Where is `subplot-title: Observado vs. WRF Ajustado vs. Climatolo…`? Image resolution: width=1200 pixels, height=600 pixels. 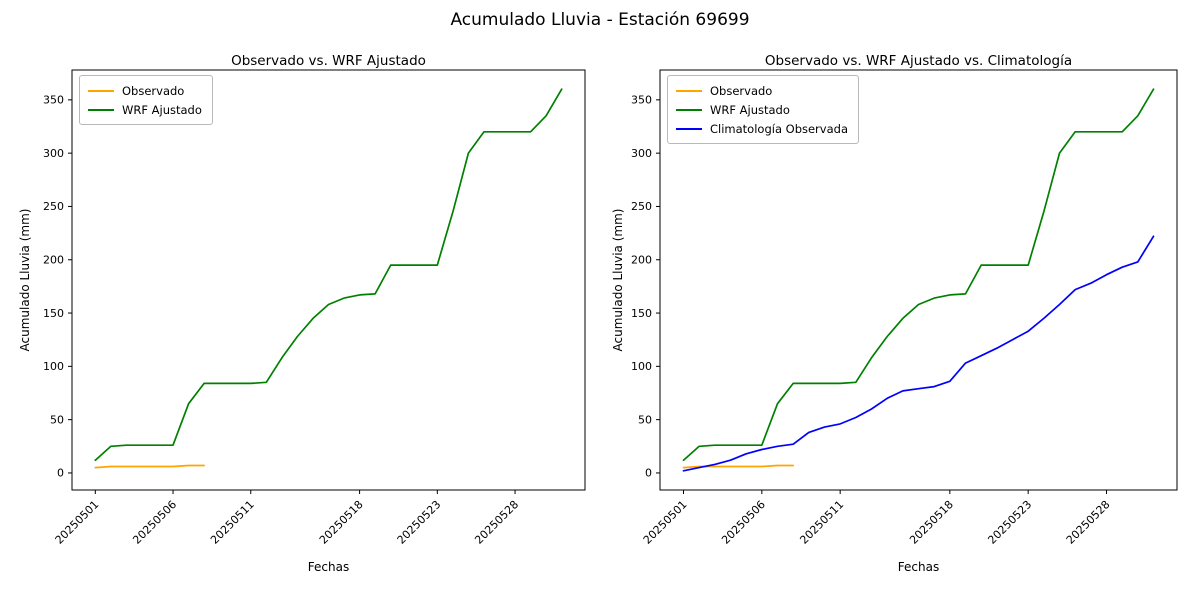 subplot-title: Observado vs. WRF Ajustado vs. Climatolo… is located at coordinates (918, 61).